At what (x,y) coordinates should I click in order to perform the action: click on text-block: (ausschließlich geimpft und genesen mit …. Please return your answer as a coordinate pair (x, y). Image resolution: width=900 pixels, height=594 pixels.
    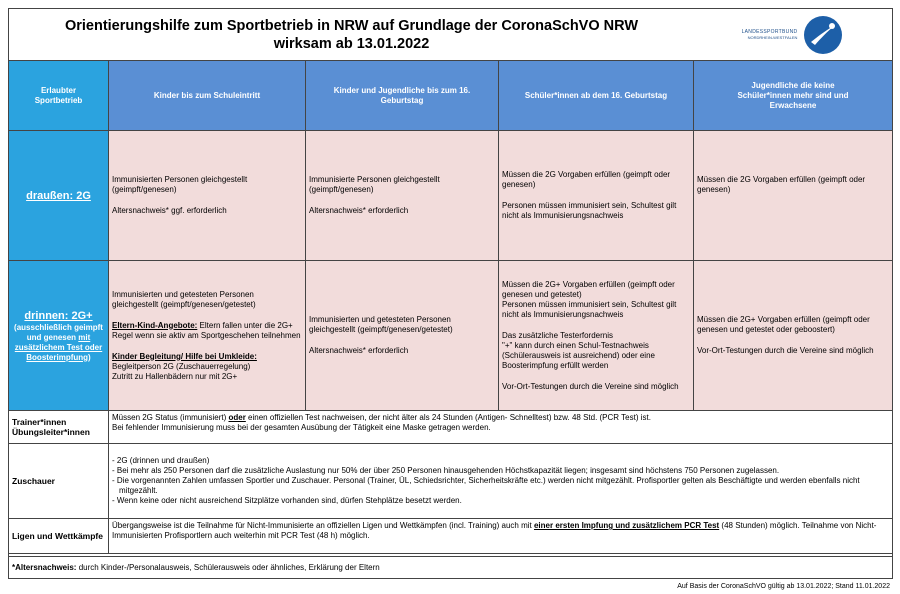
    Looking at the image, I should click on (58, 343).